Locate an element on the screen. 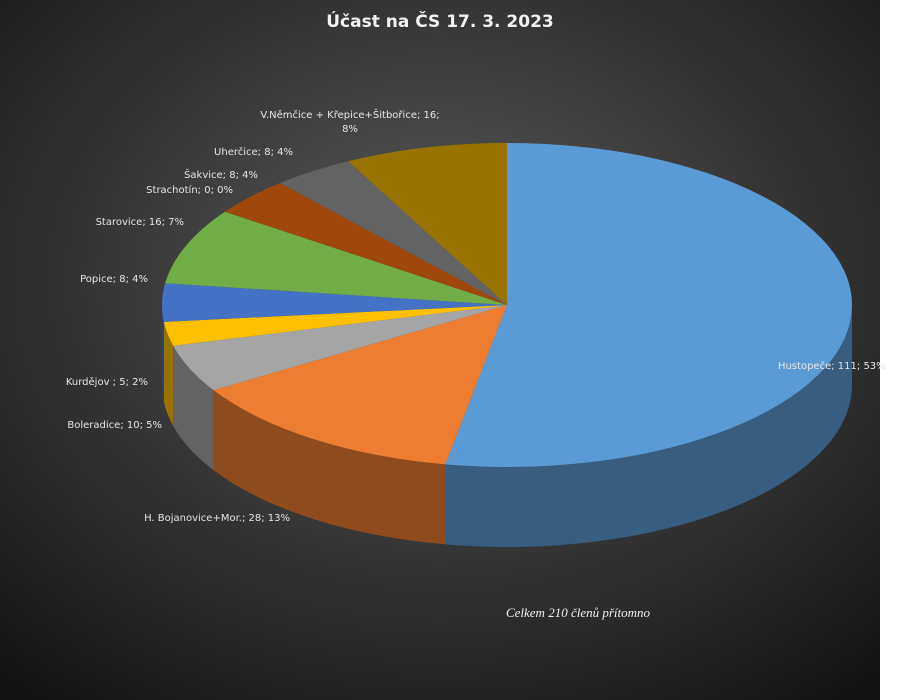 The width and height of the screenshot is (908, 700). data-label: V.Němčice + Křepice+Šitbořice; 16; 8% is located at coordinates (349, 121).